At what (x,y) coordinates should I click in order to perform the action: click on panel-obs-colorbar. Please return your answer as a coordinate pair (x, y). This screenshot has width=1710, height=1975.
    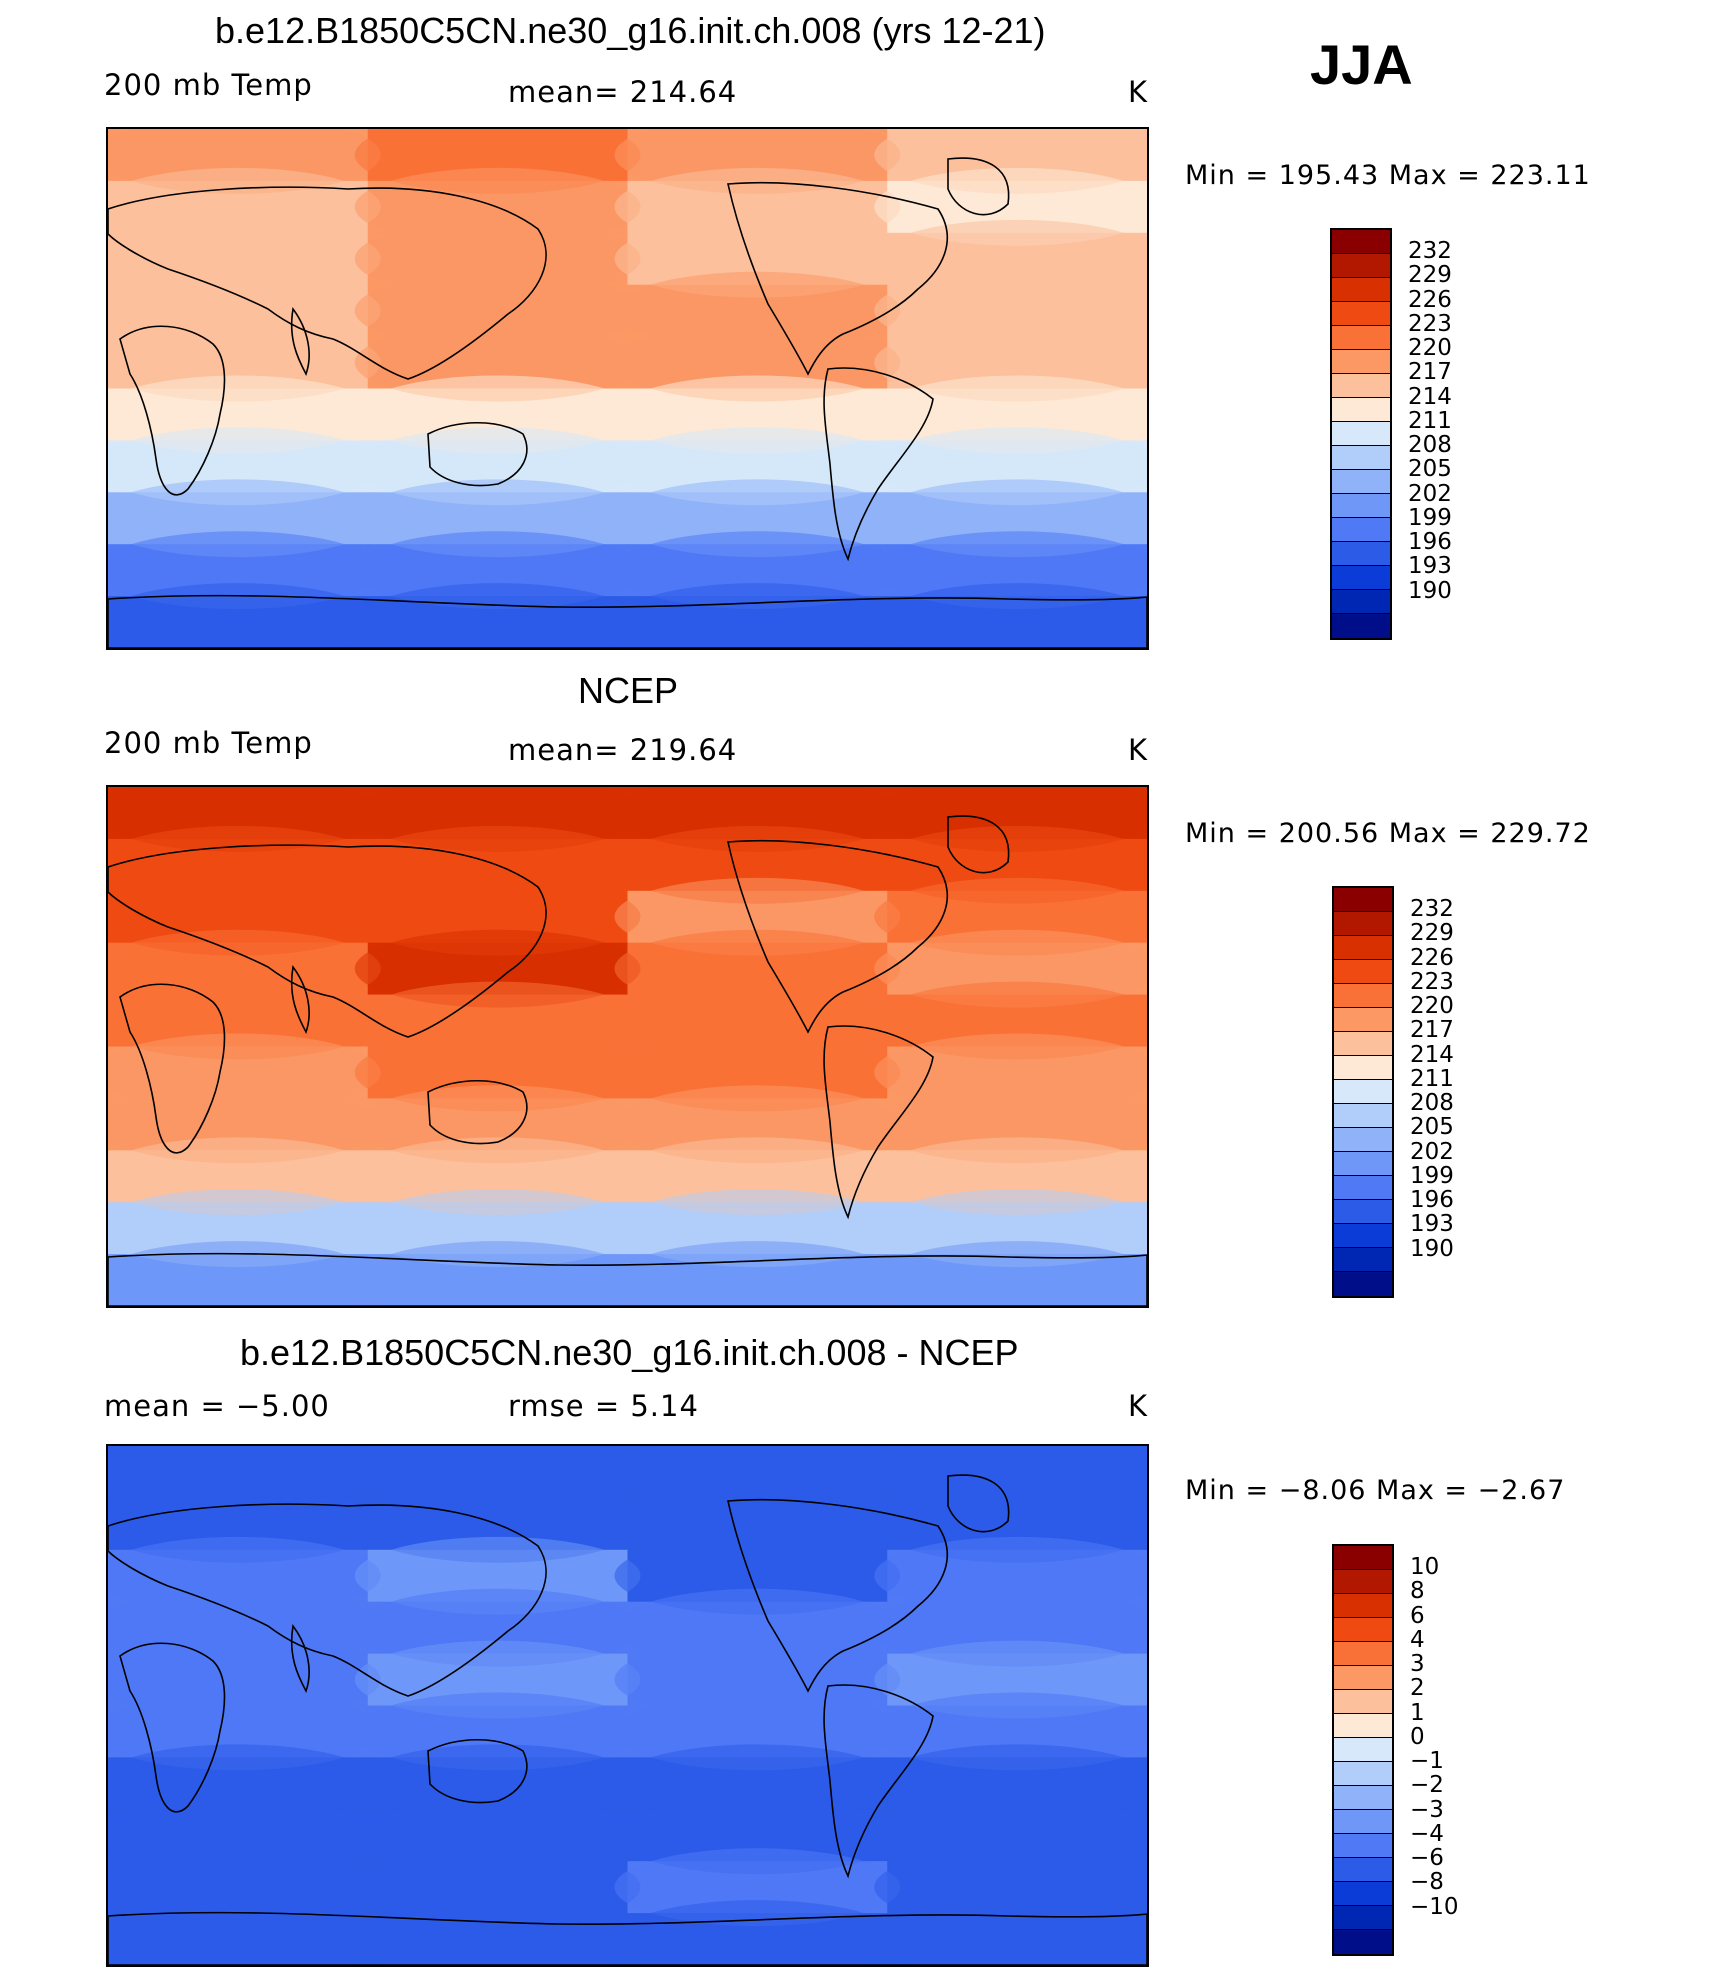
    Looking at the image, I should click on (1363, 1092).